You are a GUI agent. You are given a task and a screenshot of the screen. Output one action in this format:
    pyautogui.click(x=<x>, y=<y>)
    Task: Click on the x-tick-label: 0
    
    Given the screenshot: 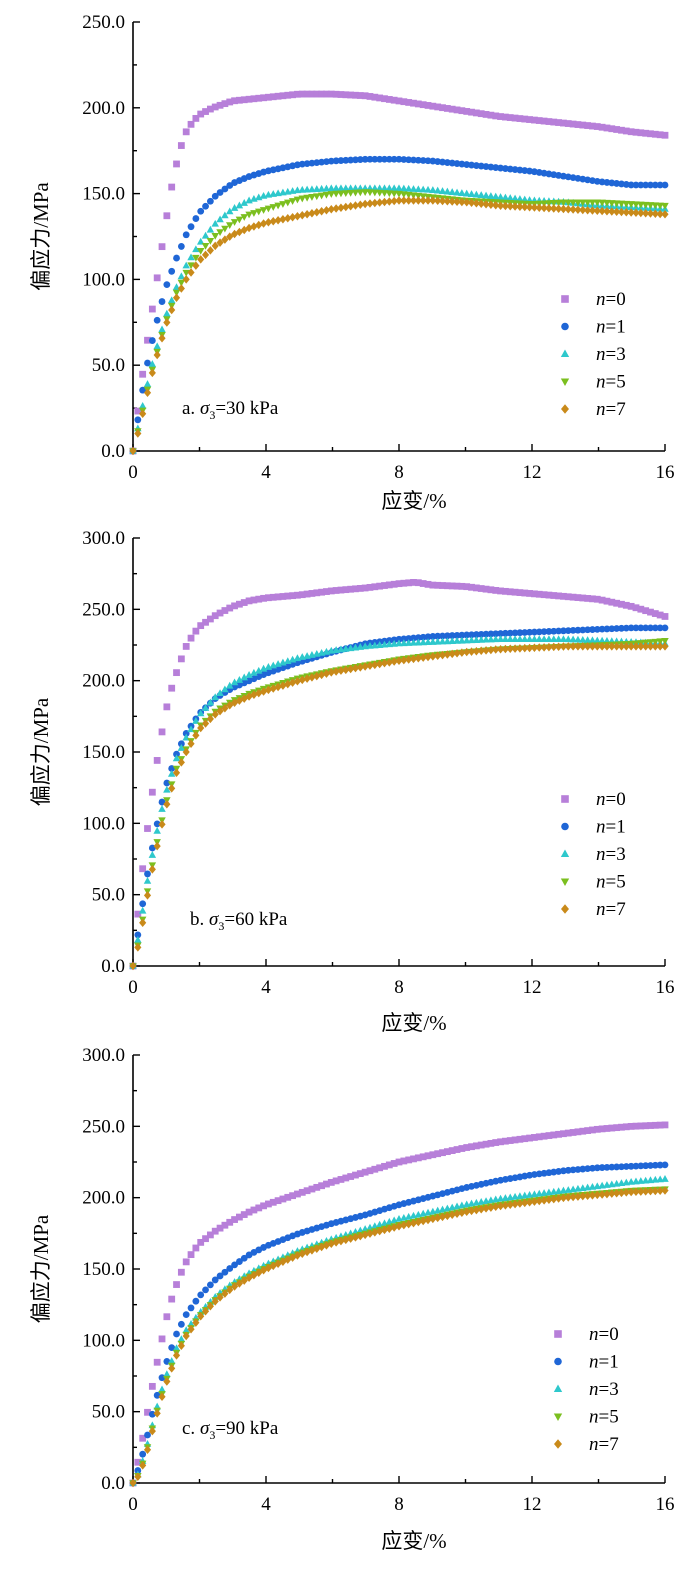 What is the action you would take?
    pyautogui.click(x=133, y=987)
    